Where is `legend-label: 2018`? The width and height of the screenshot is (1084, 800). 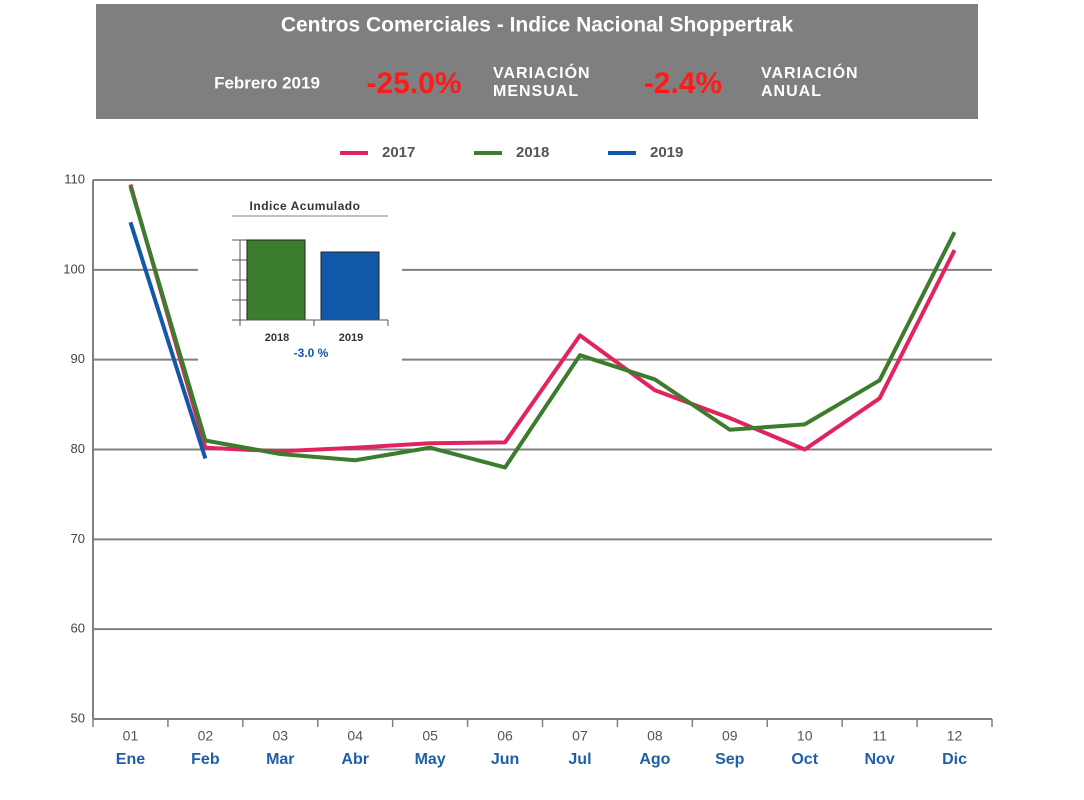 legend-label: 2018 is located at coordinates (532, 152).